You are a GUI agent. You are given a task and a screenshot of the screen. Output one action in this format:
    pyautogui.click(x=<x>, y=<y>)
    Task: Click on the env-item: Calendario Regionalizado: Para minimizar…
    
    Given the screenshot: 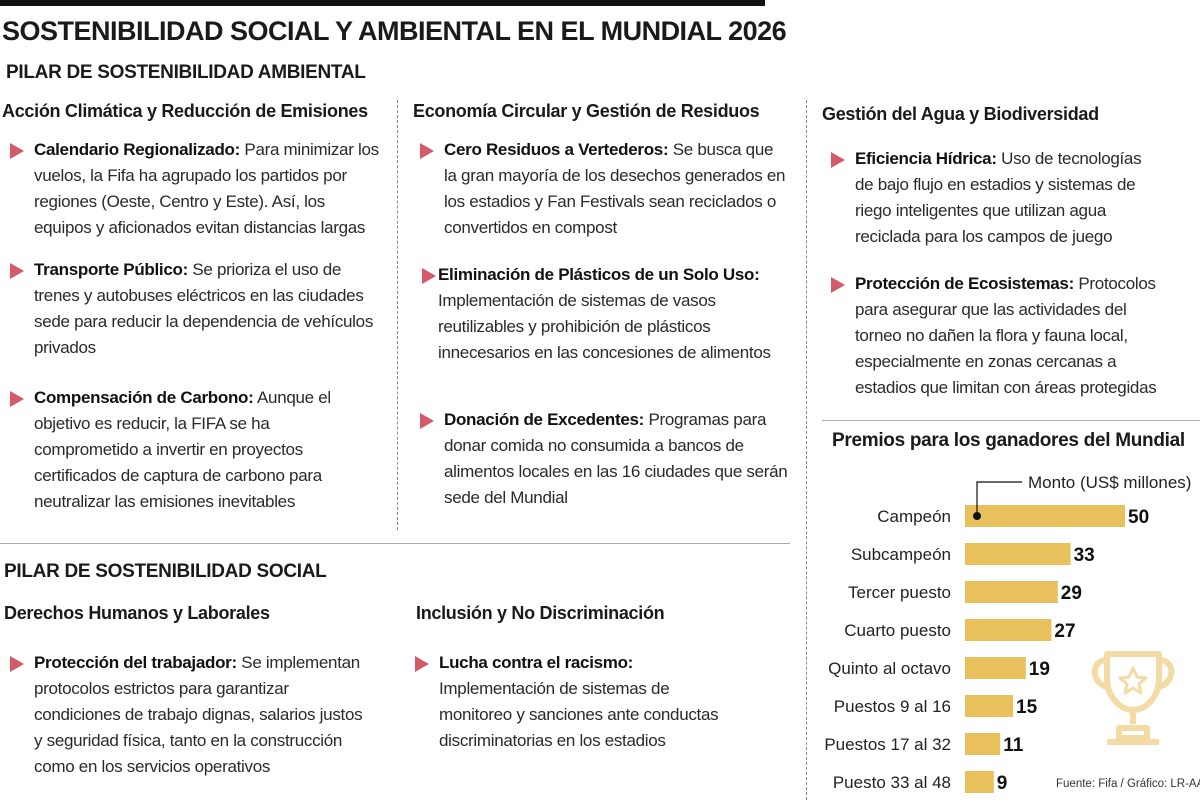 What is the action you would take?
    pyautogui.click(x=197, y=189)
    